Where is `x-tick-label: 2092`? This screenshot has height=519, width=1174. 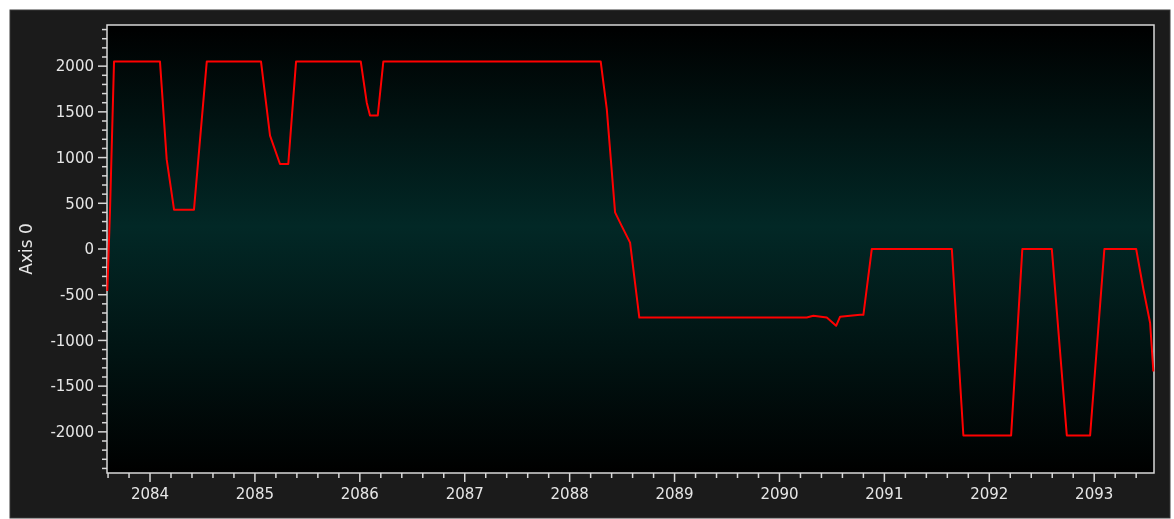 x-tick-label: 2092 is located at coordinates (989, 494).